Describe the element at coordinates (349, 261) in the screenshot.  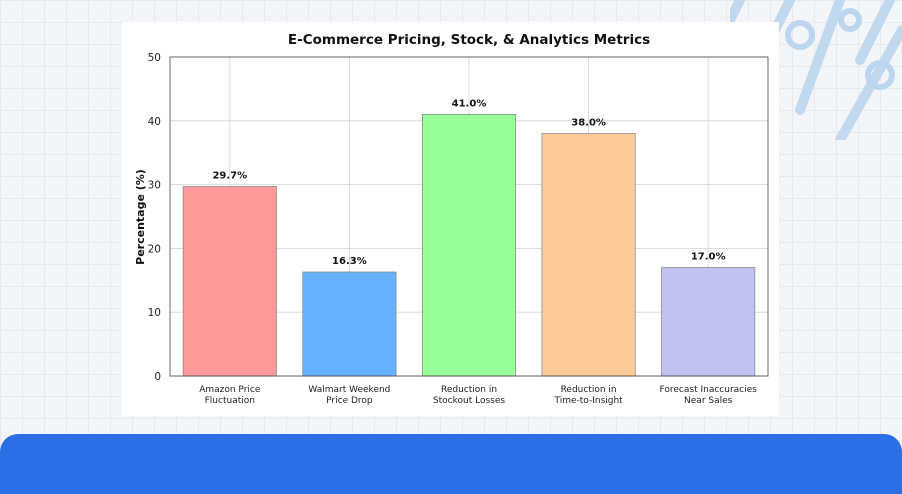
I see `bar-value-label: 16.3%` at that location.